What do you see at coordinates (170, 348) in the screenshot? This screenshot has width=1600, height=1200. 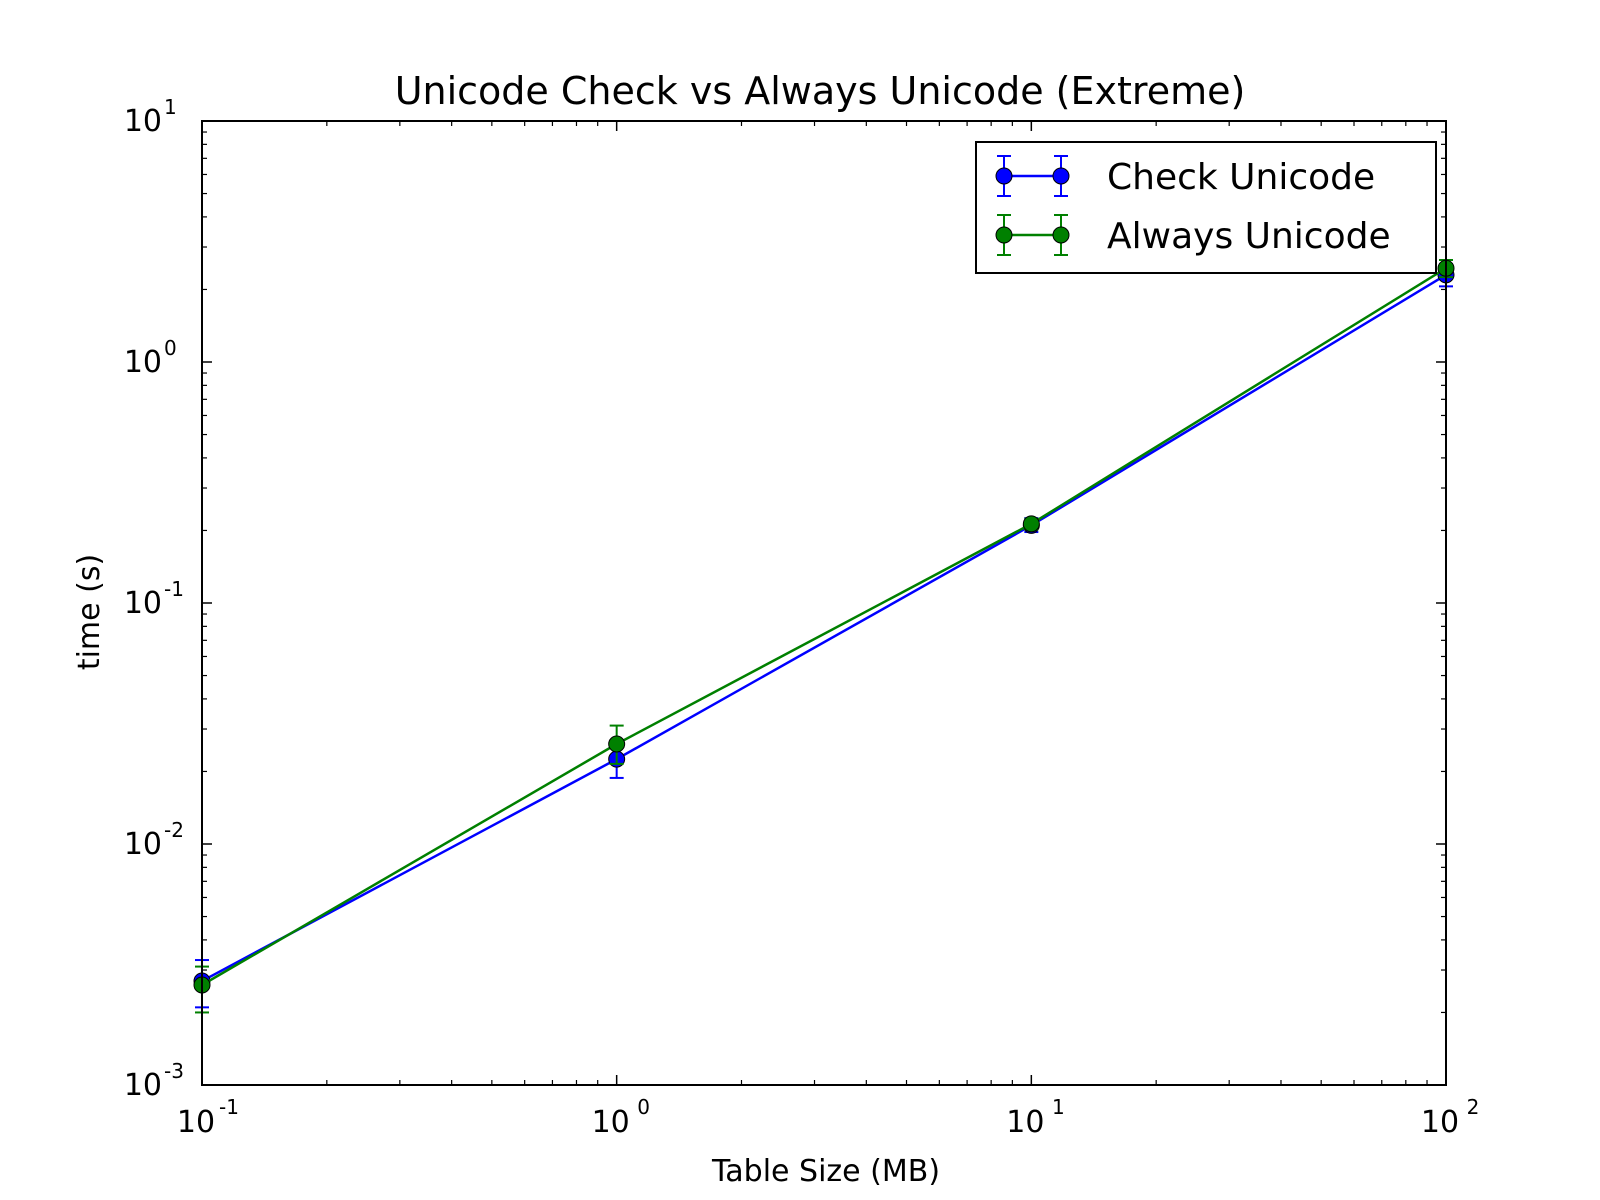 I see `y-tick-exponent: 0` at bounding box center [170, 348].